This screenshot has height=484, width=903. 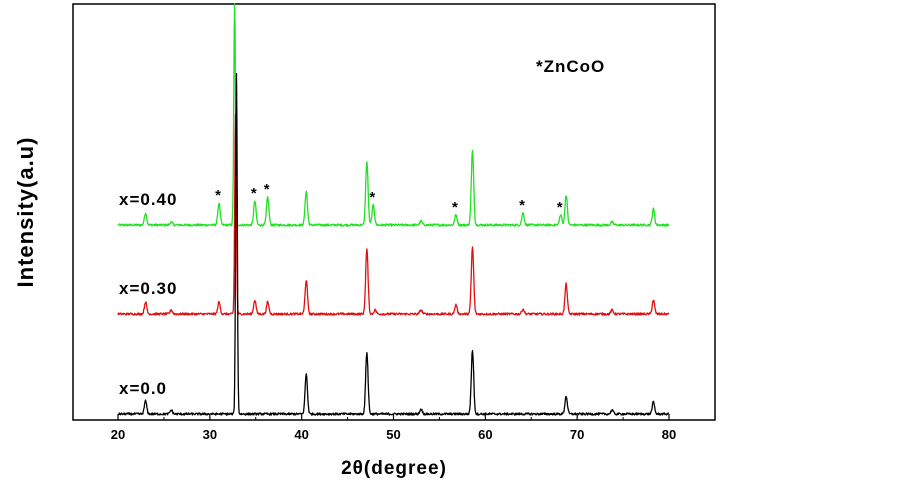 I want to click on x-axis-ticks: 20 30 40 50 60 70 80, so click(x=393, y=428).